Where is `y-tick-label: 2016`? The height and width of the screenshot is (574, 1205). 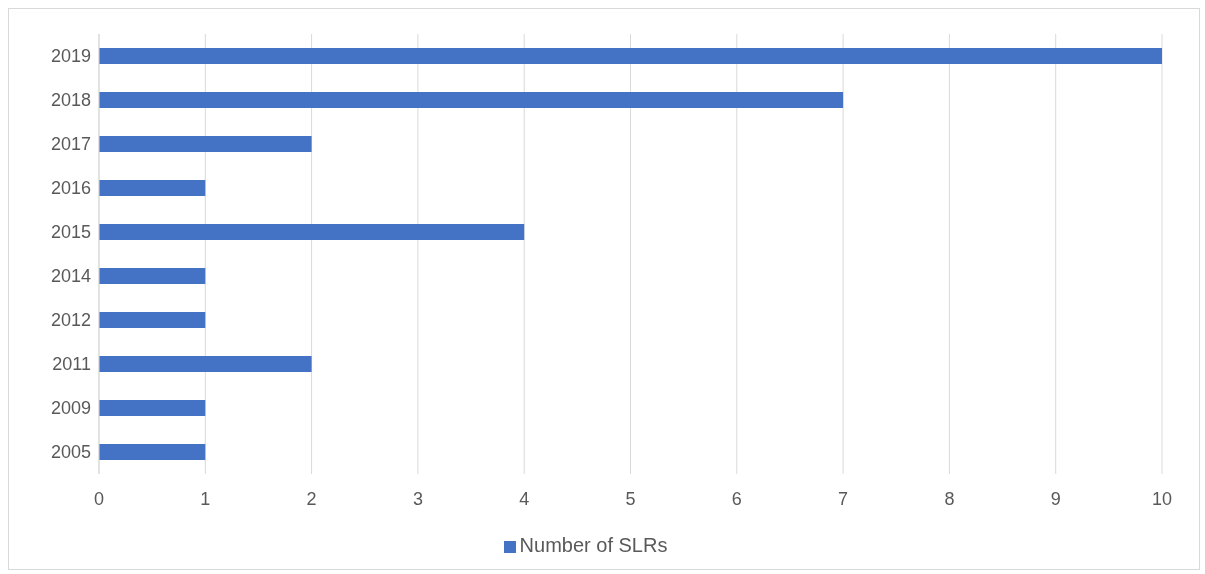 y-tick-label: 2016 is located at coordinates (70, 188).